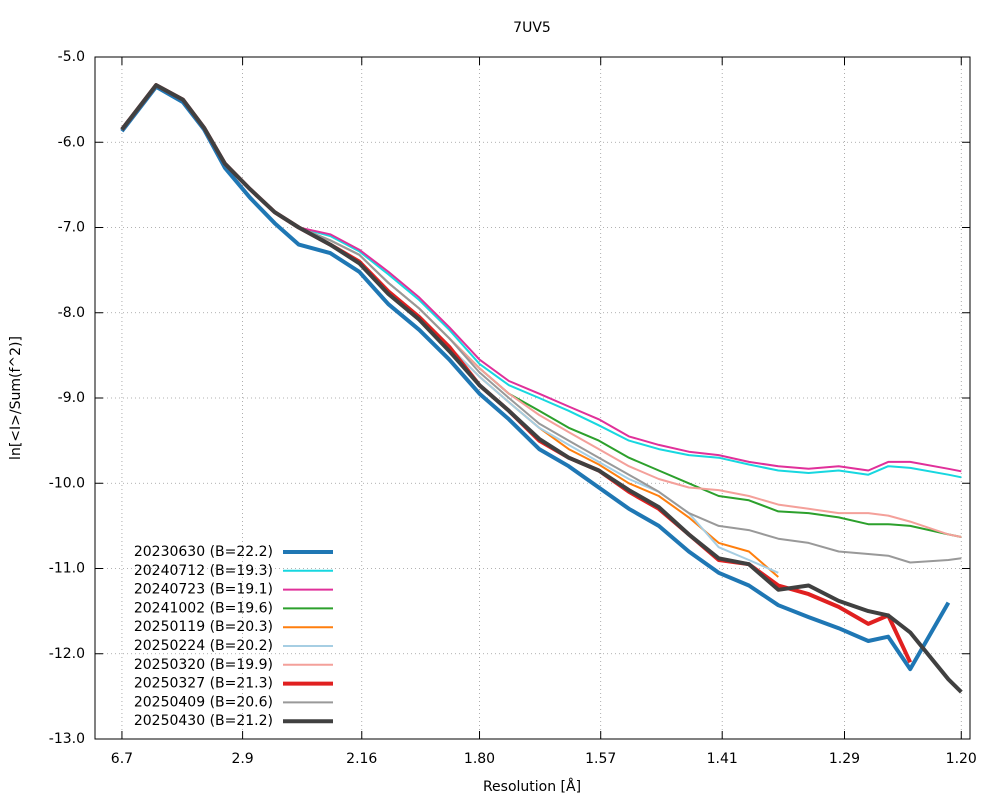  Describe the element at coordinates (203, 721) in the screenshot. I see `legend-label: 20250430 (B=21.2)` at that location.